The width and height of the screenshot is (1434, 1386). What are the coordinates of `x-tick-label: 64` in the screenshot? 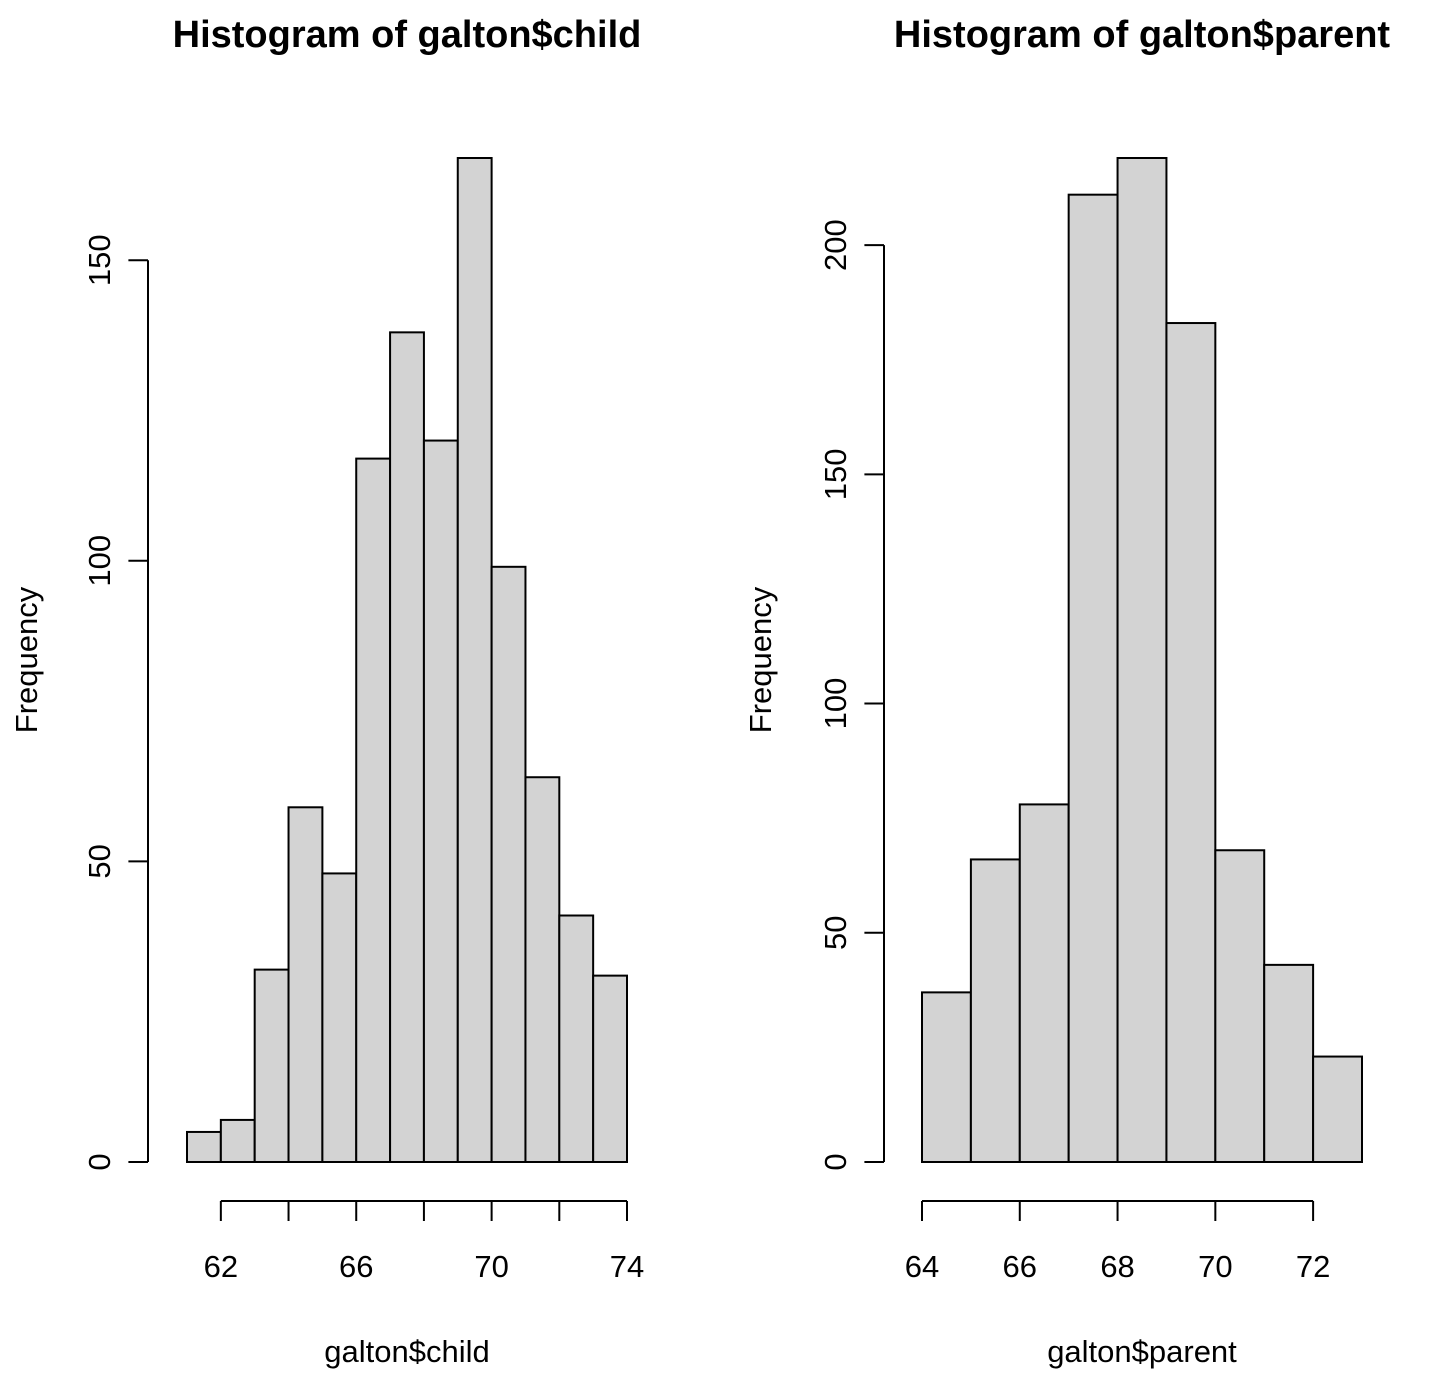 It's located at (922, 1266).